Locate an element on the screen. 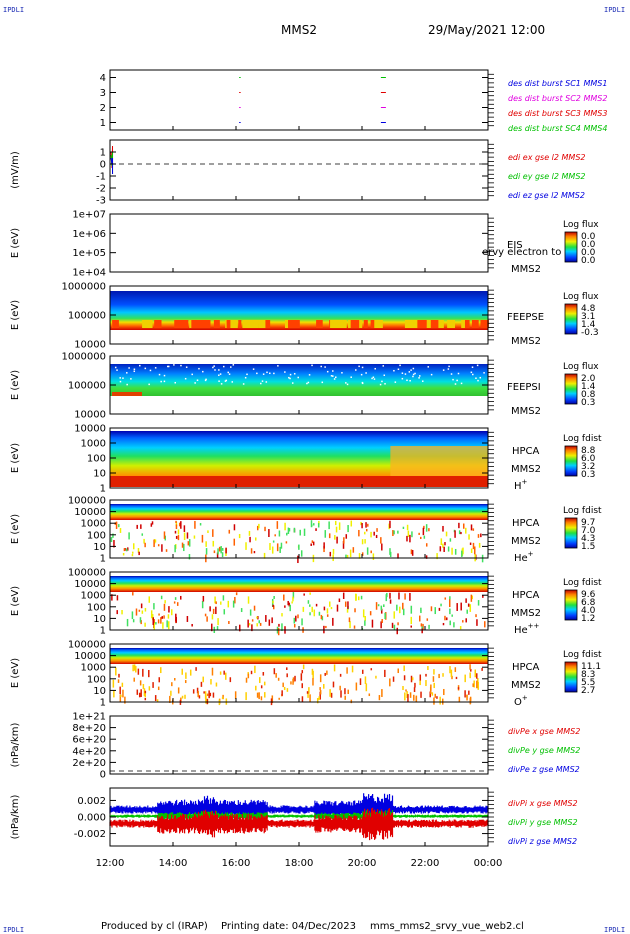 This screenshot has height=934, width=630. header-spacecraft: MMS2 is located at coordinates (299, 30).